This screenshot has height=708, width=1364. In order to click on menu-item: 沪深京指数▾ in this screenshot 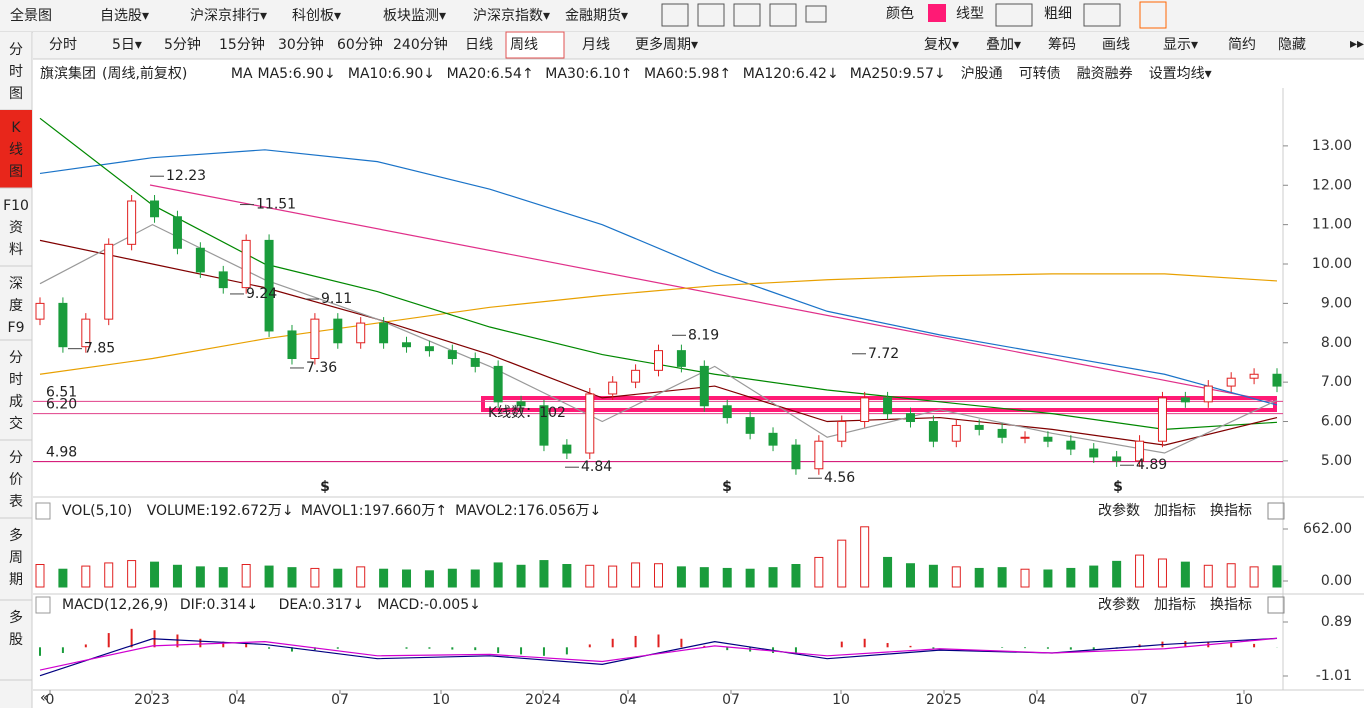, I will do `click(511, 16)`.